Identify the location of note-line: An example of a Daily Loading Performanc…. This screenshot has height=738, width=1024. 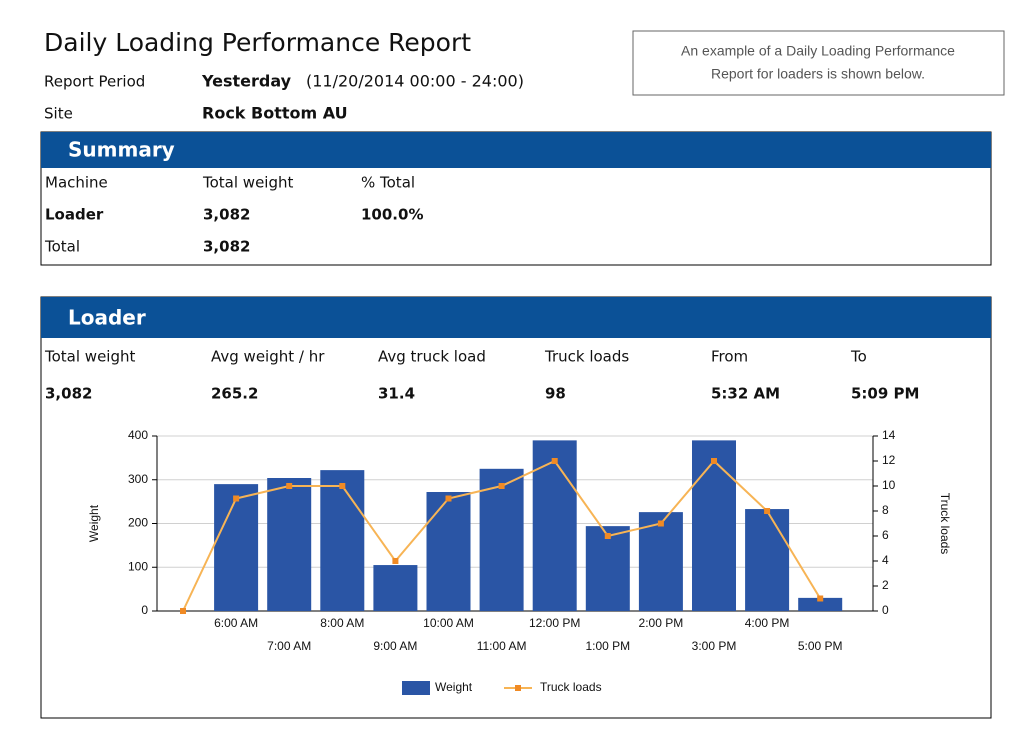
(818, 51).